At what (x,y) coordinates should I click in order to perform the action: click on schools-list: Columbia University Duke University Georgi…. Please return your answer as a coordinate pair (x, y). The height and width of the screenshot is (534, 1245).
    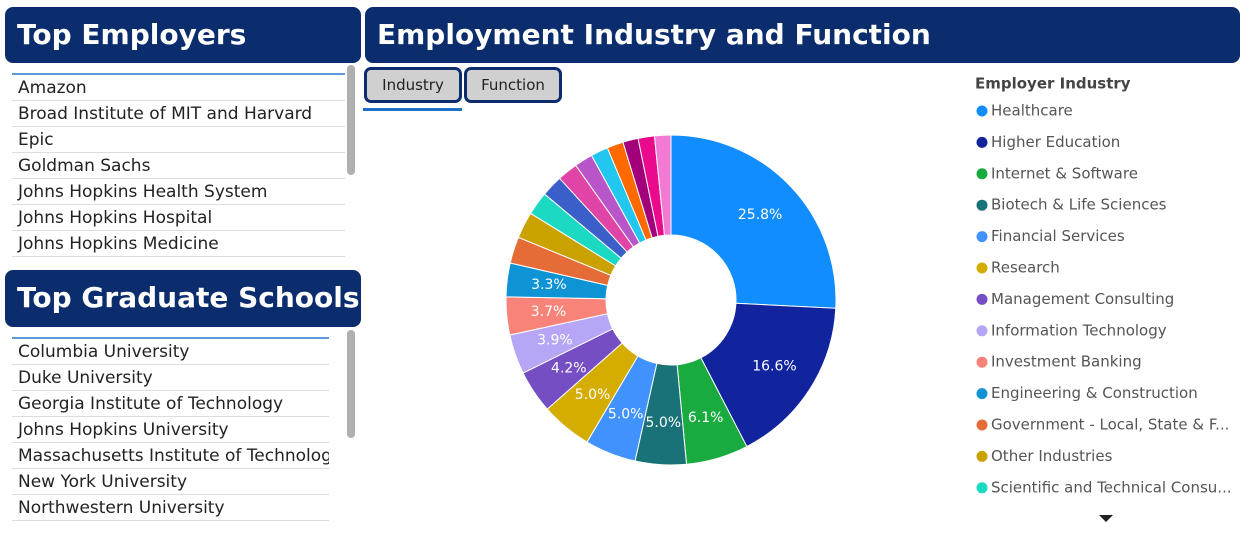
    Looking at the image, I should click on (170, 435).